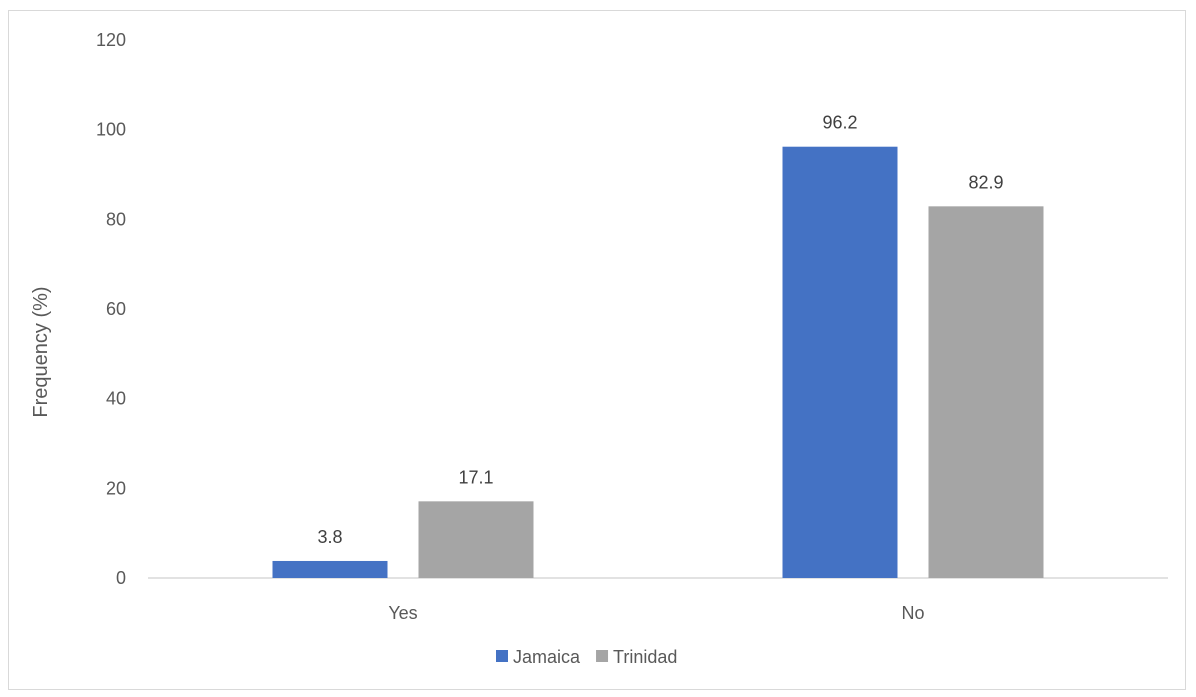 The width and height of the screenshot is (1196, 697). What do you see at coordinates (116, 399) in the screenshot?
I see `y-tick-label: 40` at bounding box center [116, 399].